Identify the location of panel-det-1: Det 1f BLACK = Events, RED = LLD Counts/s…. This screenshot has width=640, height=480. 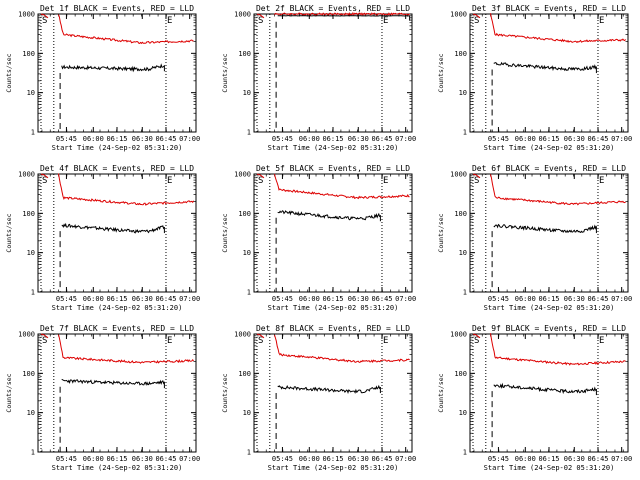
(102, 78).